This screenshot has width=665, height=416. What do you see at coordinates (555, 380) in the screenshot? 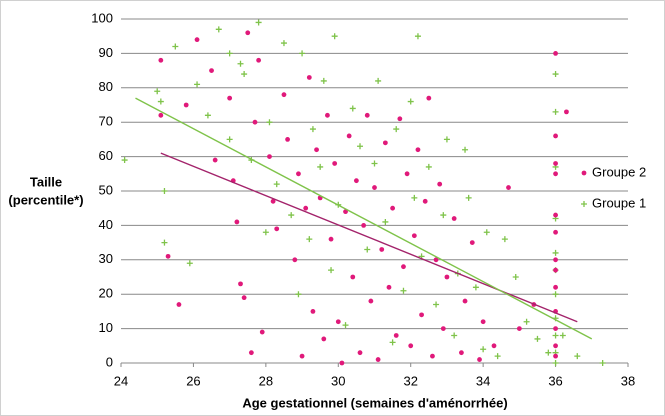
I see `x-tick-label: 36` at bounding box center [555, 380].